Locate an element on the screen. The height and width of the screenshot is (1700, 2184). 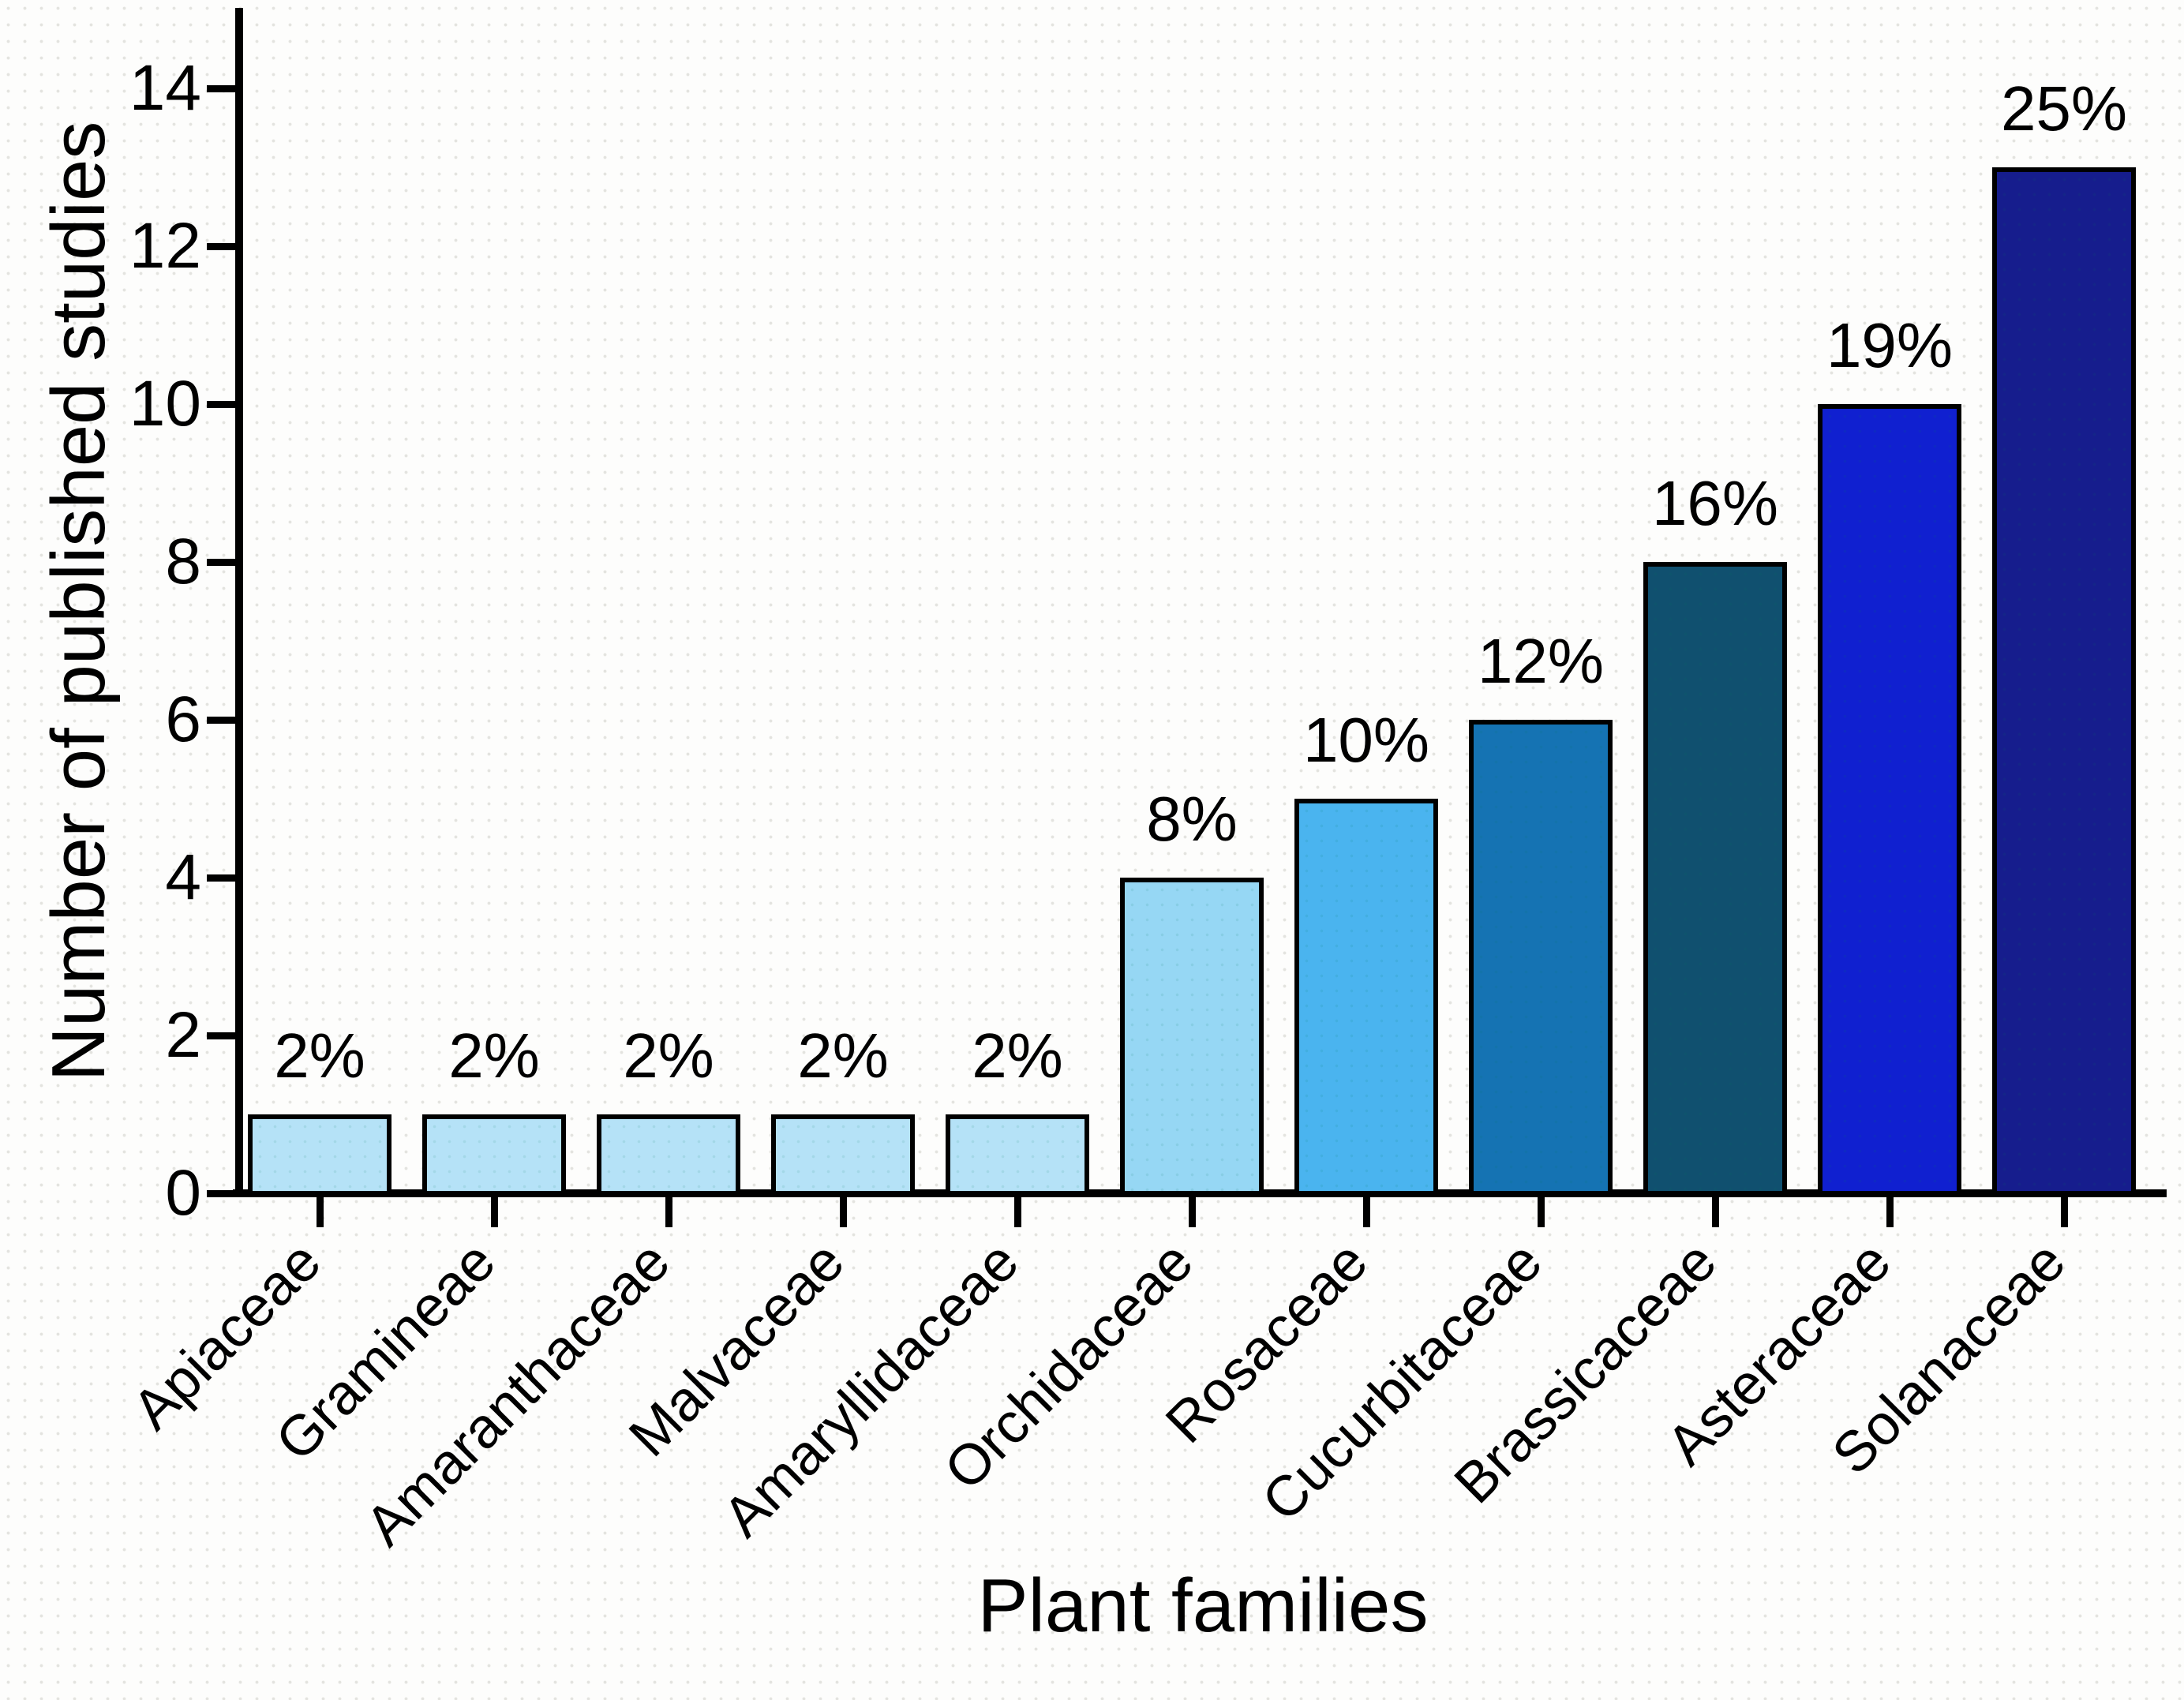
bar-amaranthaceae is located at coordinates (668, 1155).